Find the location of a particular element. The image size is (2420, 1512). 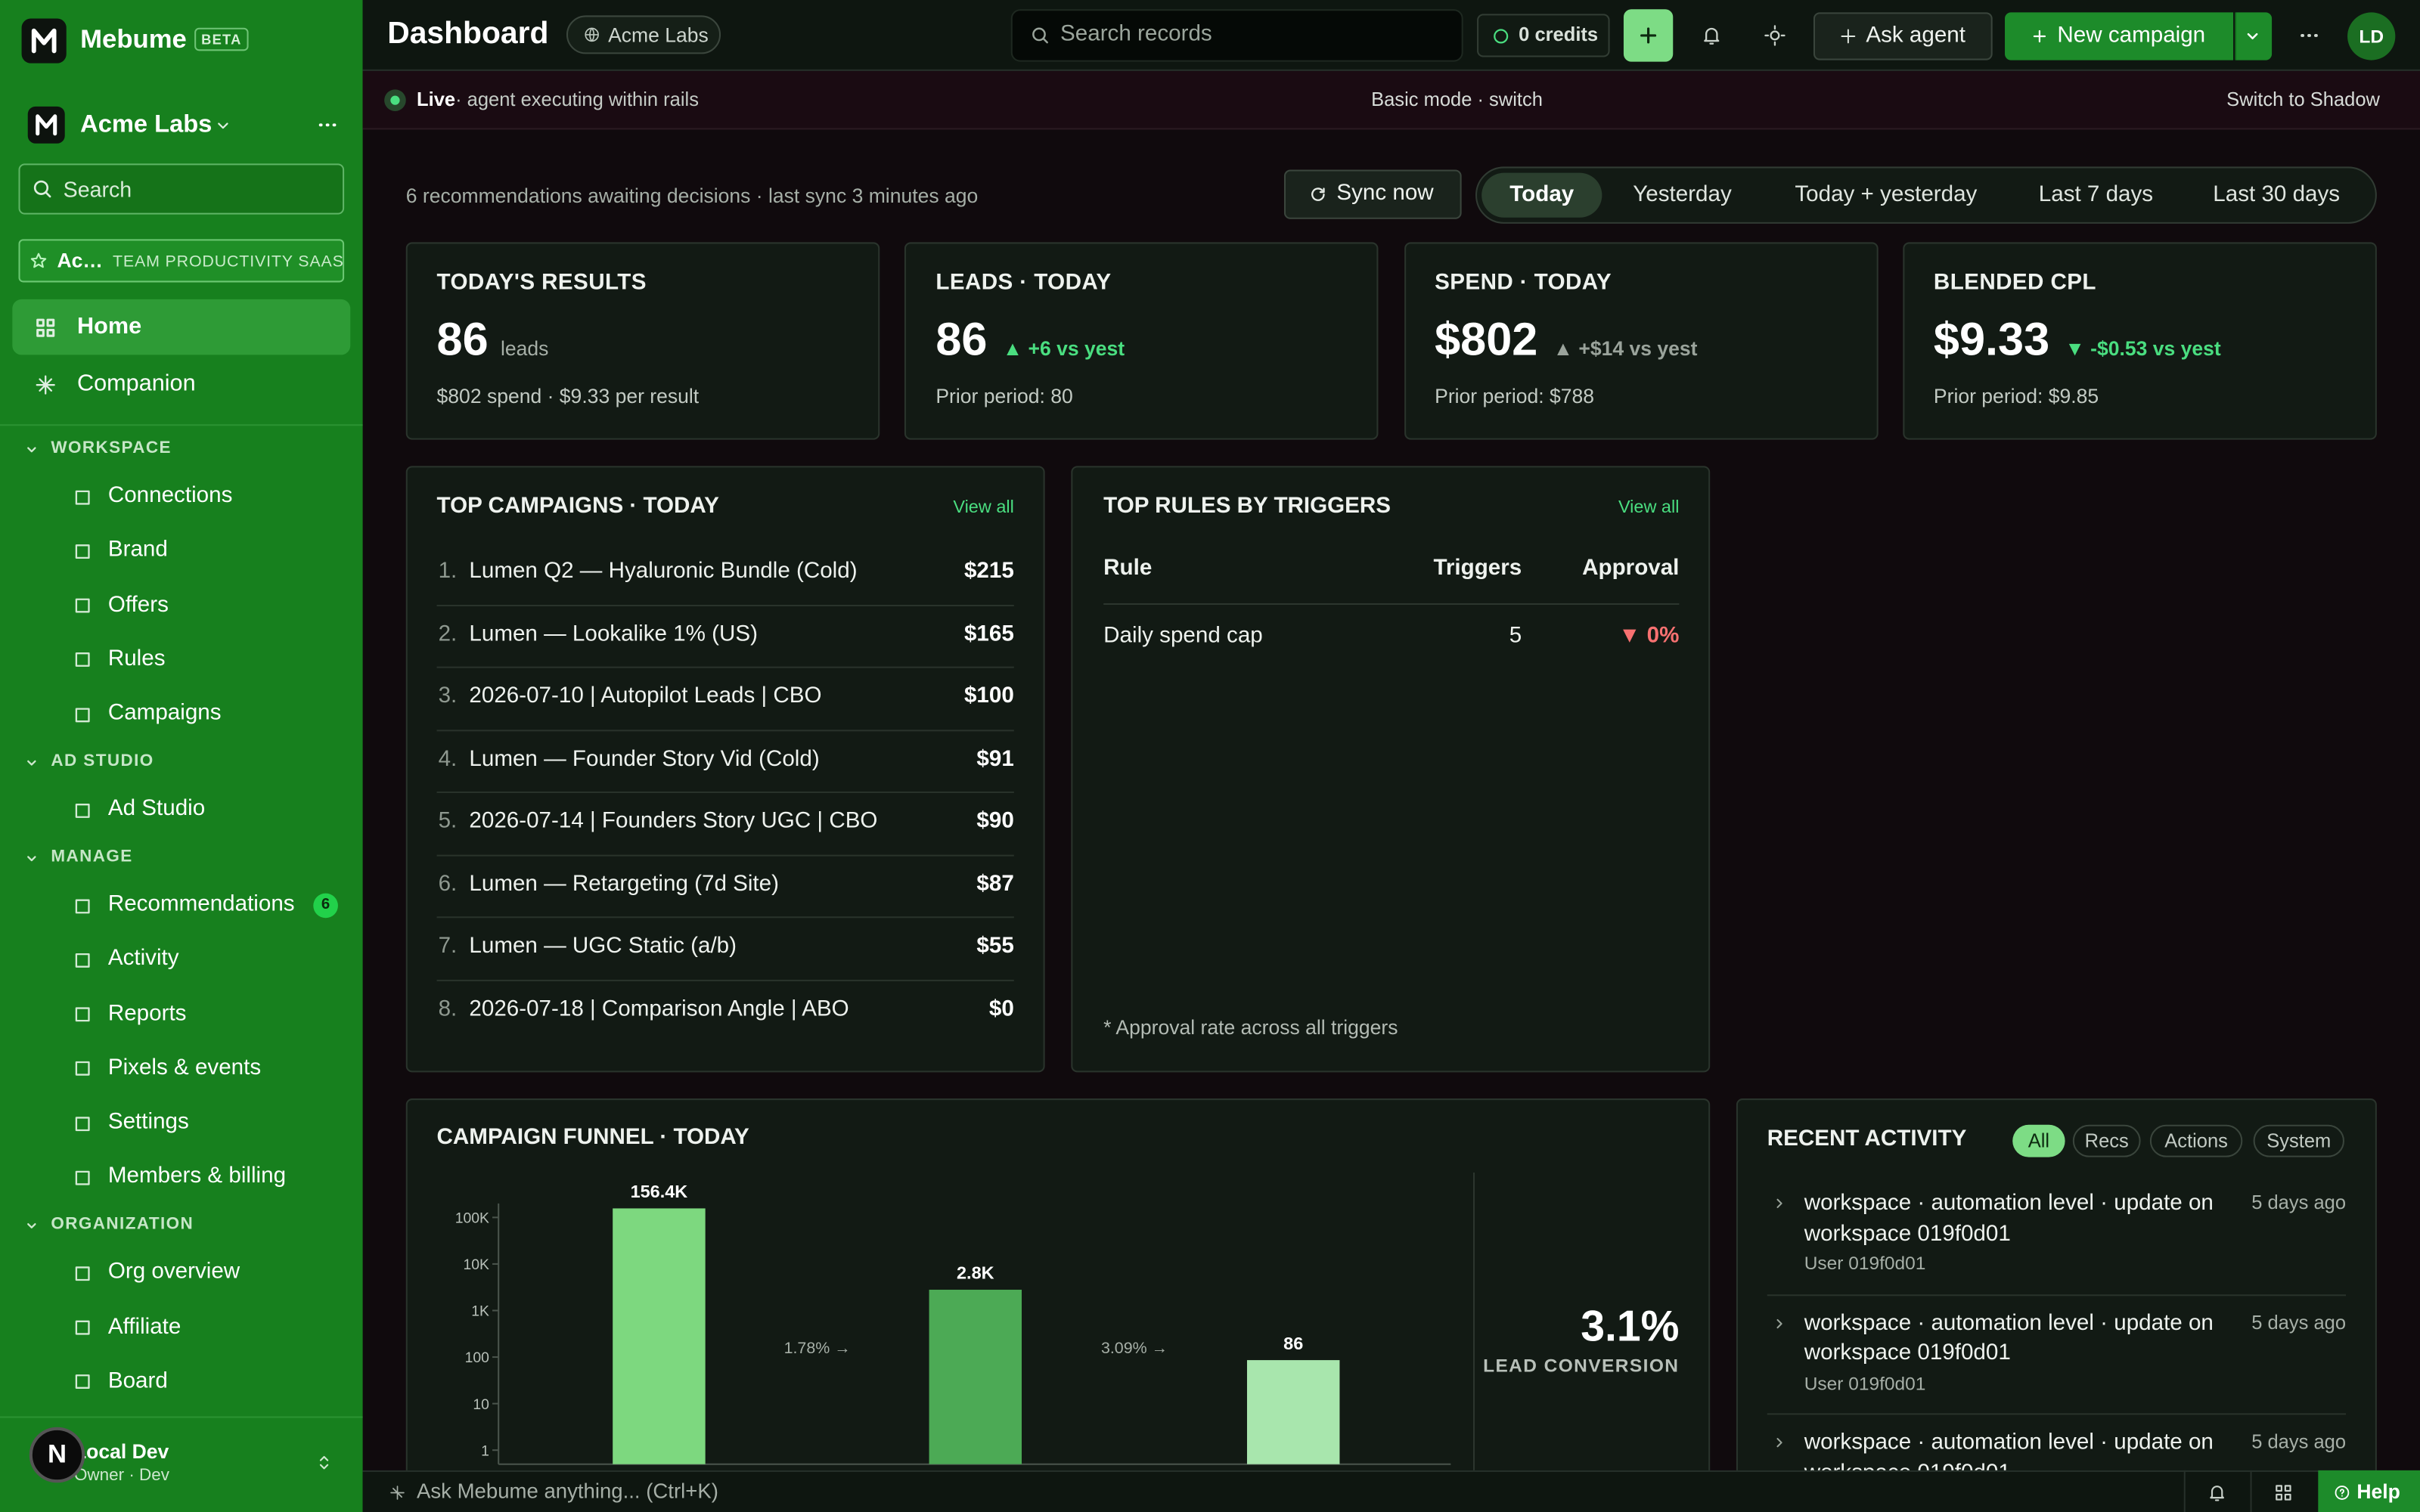

nav-item: Org overview is located at coordinates (173, 1272).